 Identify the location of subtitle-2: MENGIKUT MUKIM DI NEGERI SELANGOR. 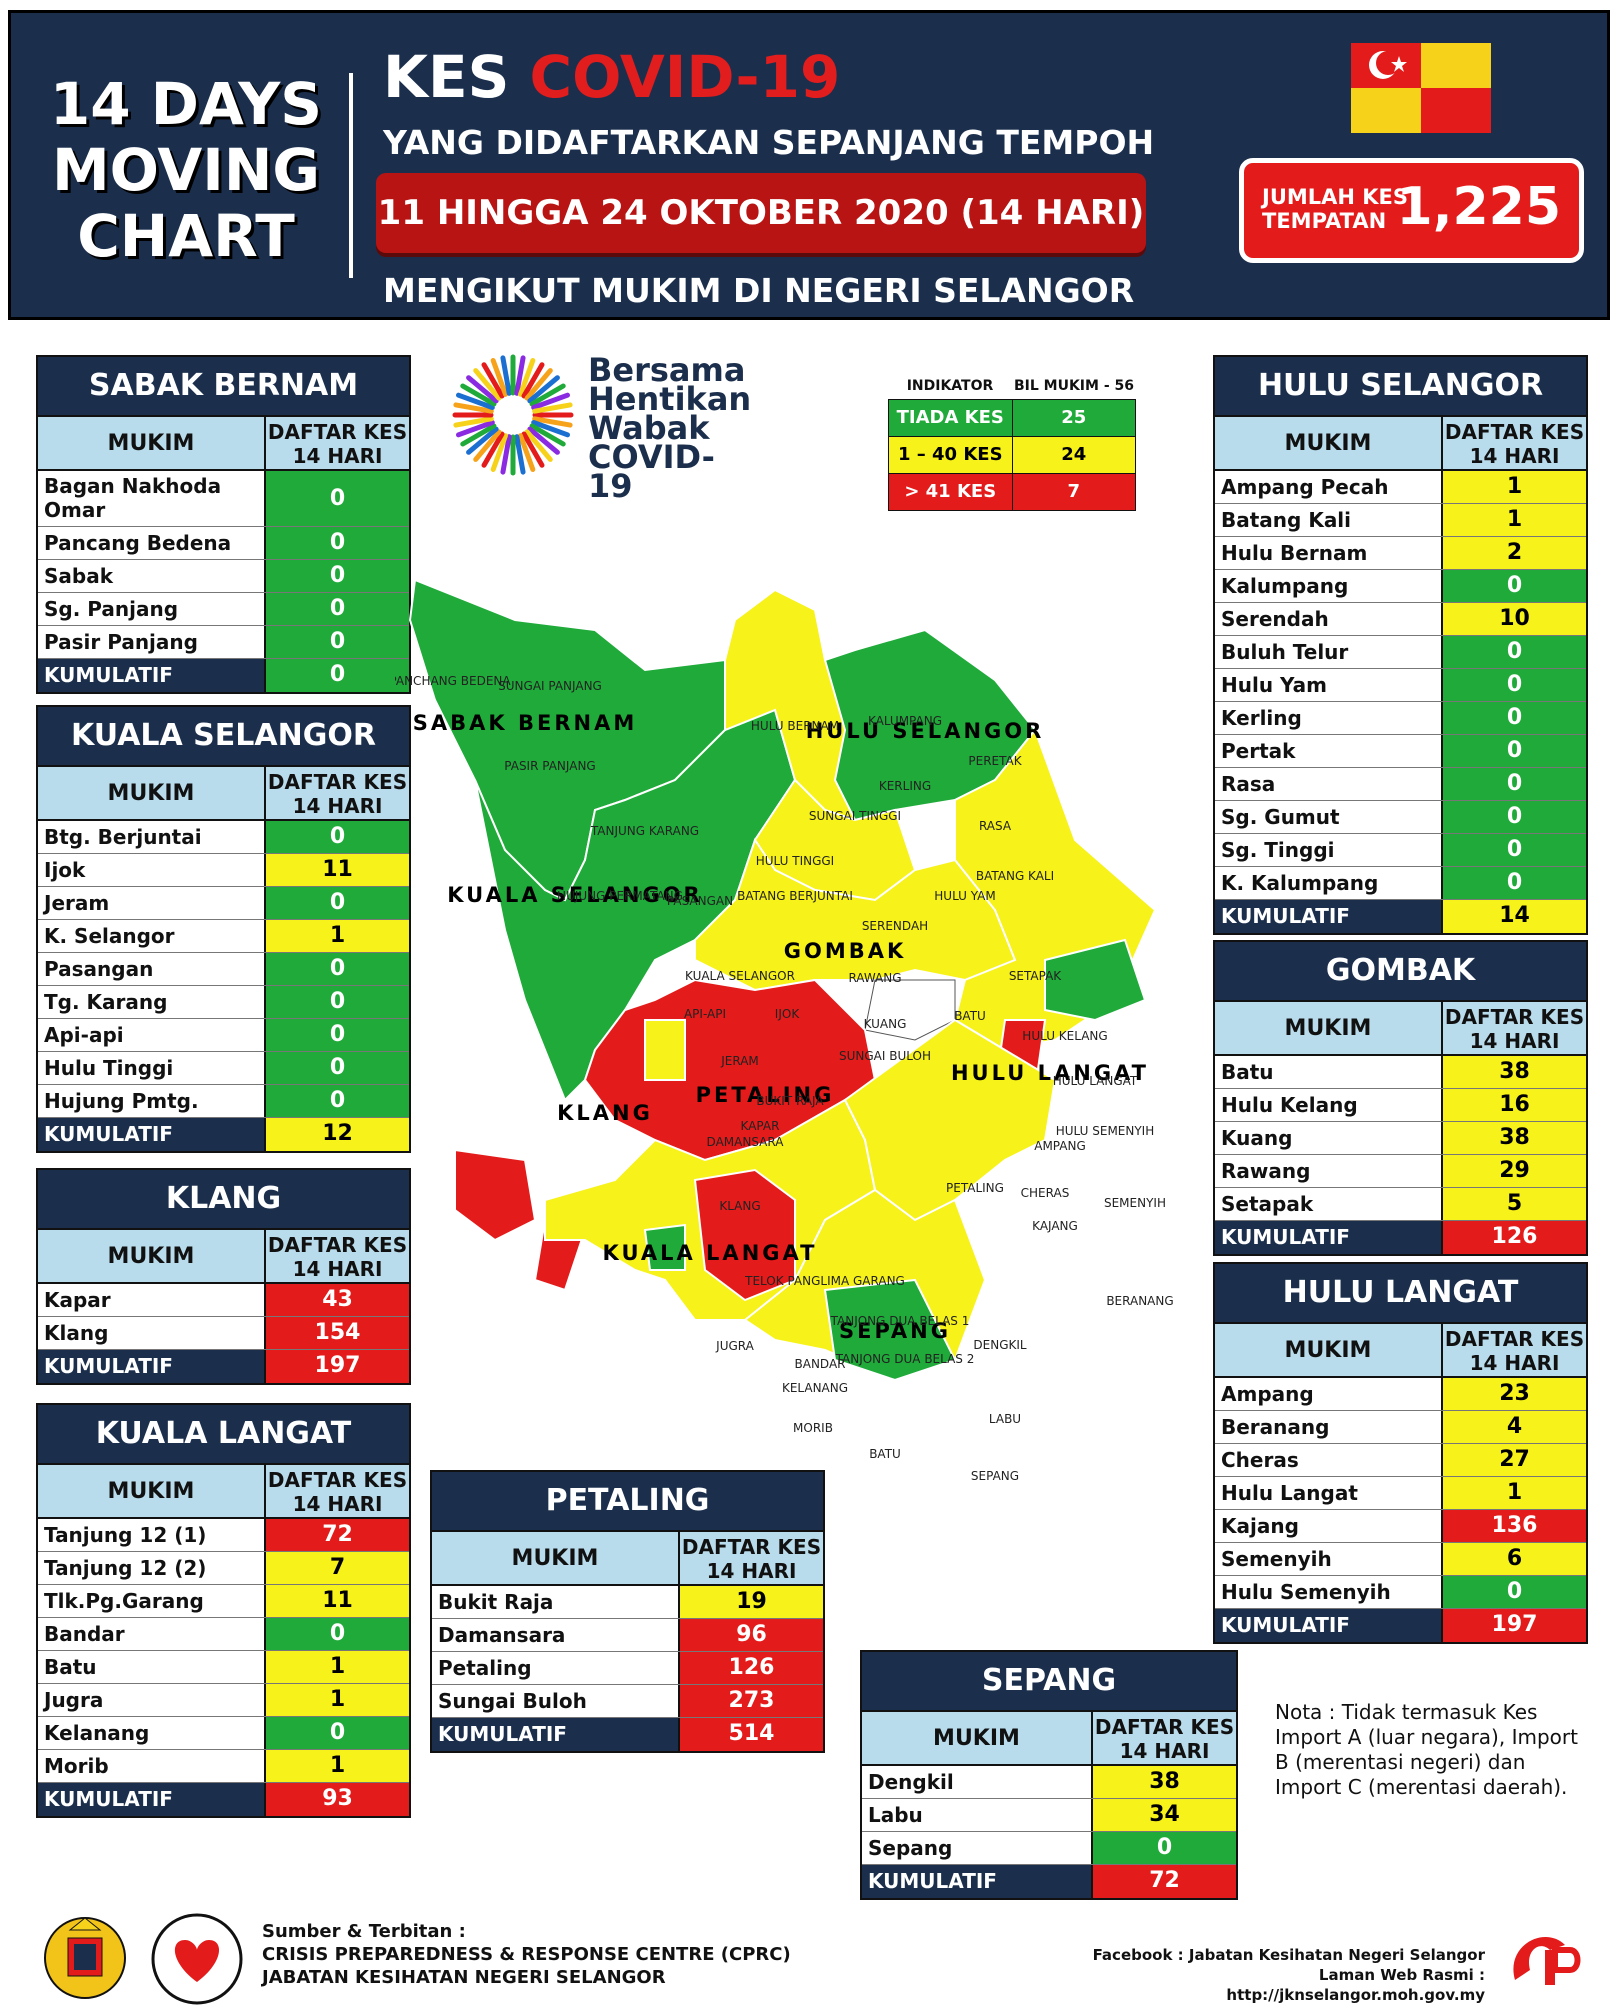
(759, 290).